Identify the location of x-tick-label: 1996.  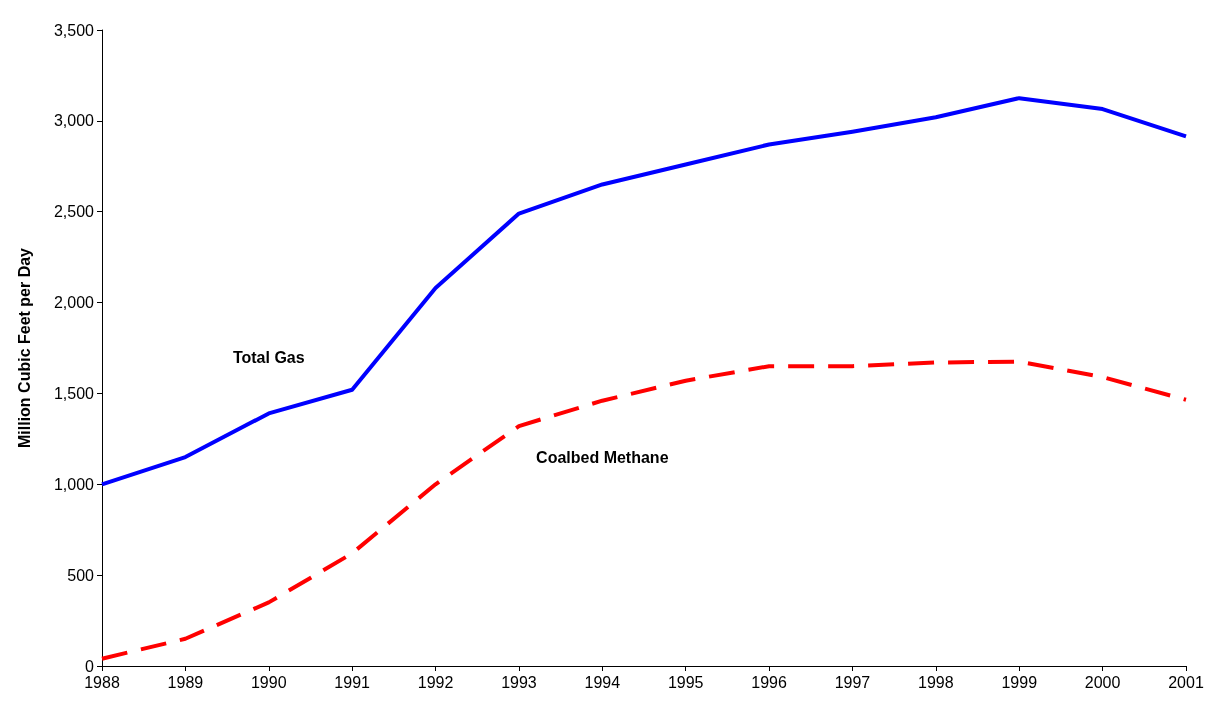
(769, 682).